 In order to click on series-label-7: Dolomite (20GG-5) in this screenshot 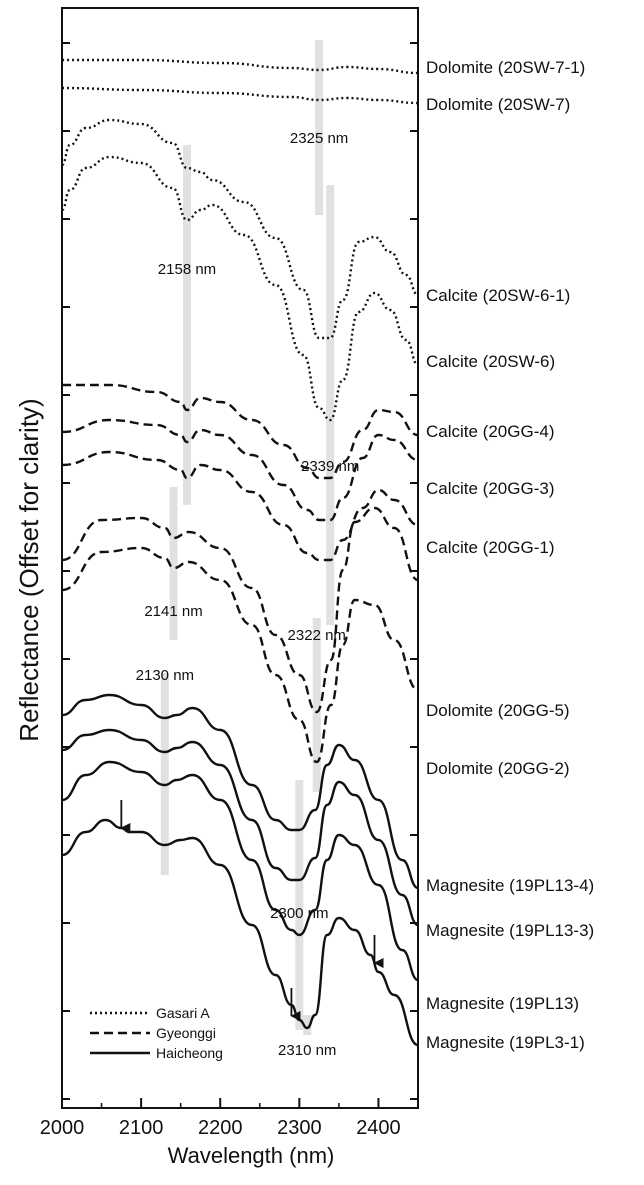, I will do `click(498, 710)`.